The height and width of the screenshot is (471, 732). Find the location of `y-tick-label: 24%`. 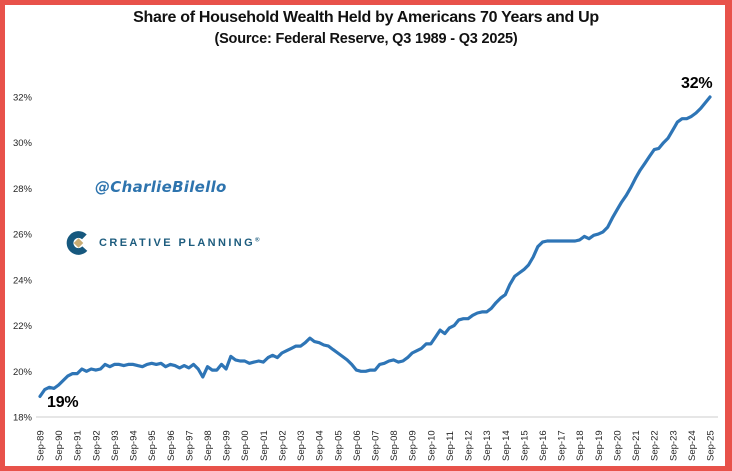

y-tick-label: 24% is located at coordinates (23, 280).